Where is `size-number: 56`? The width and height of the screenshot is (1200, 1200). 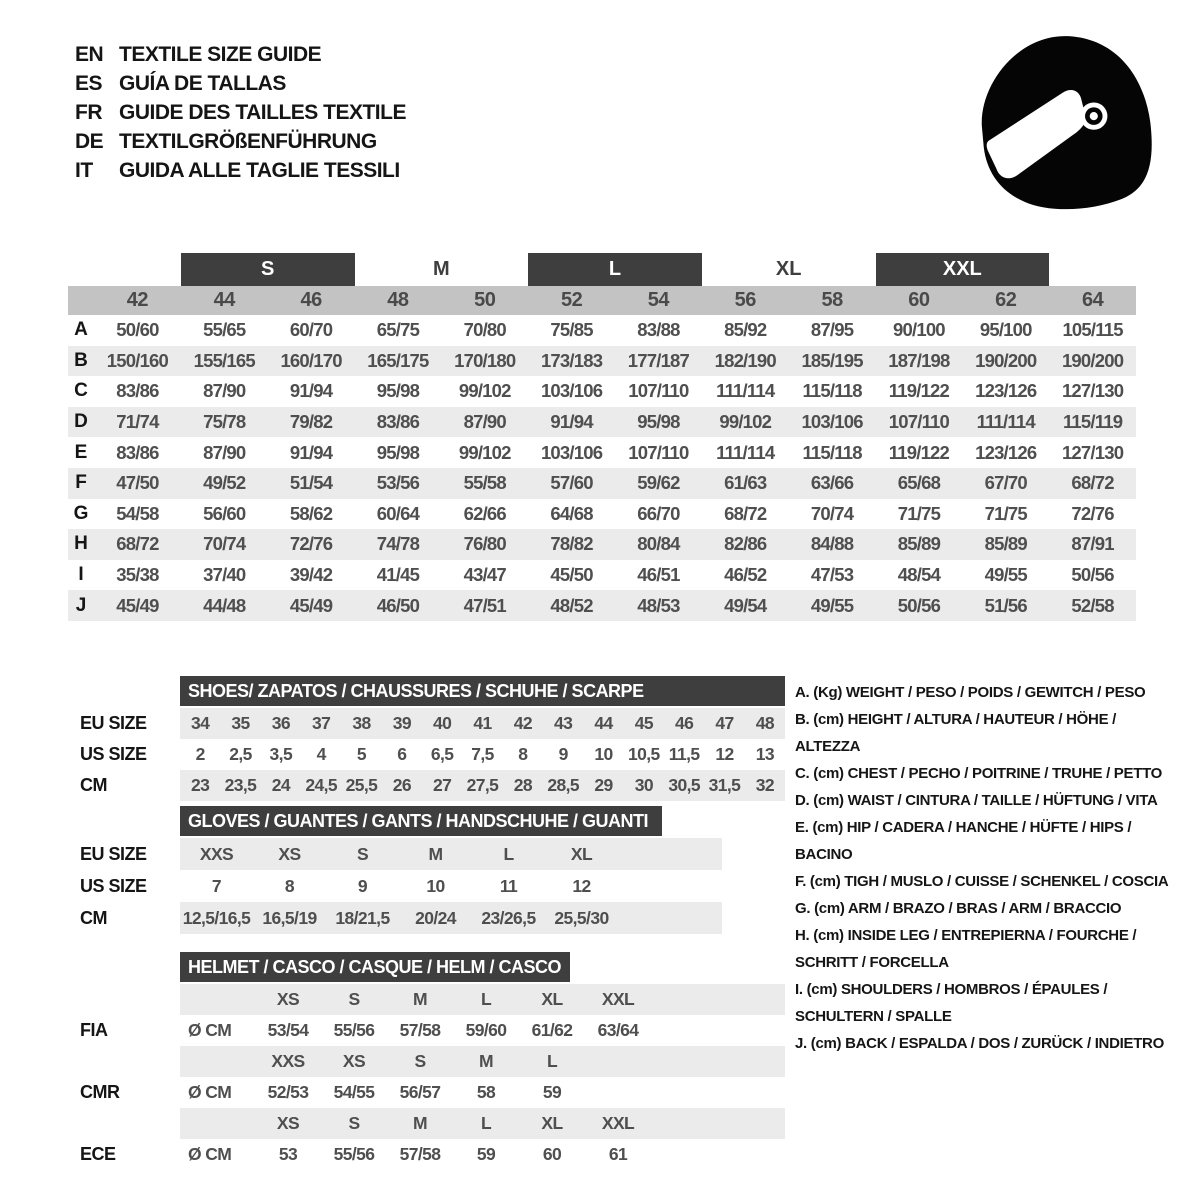
size-number: 56 is located at coordinates (745, 300).